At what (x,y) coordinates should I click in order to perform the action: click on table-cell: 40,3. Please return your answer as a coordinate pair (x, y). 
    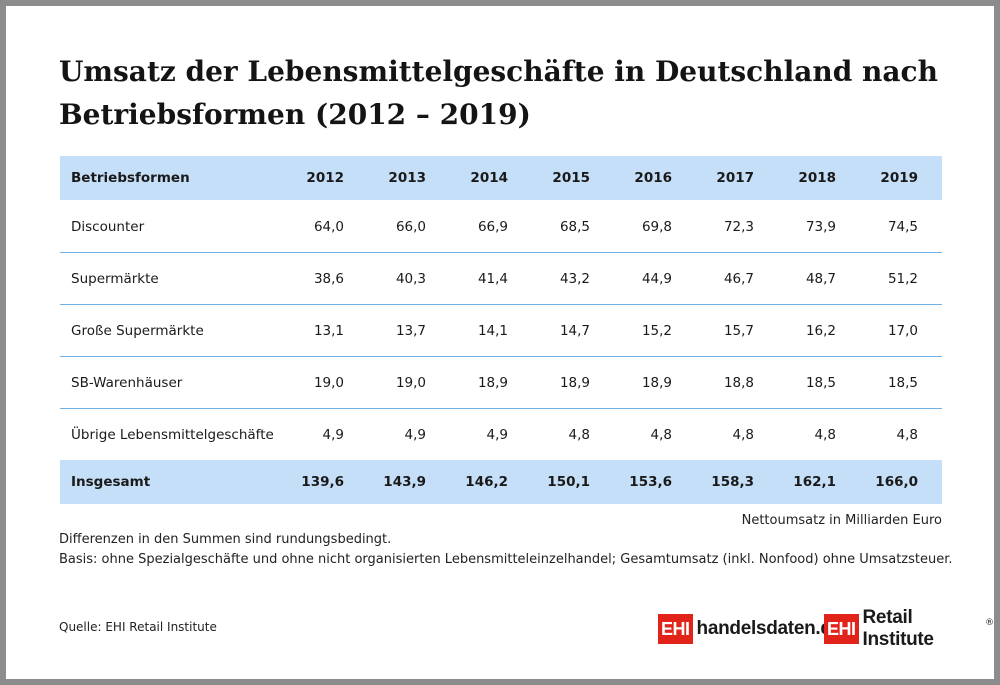
    Looking at the image, I should click on (409, 277).